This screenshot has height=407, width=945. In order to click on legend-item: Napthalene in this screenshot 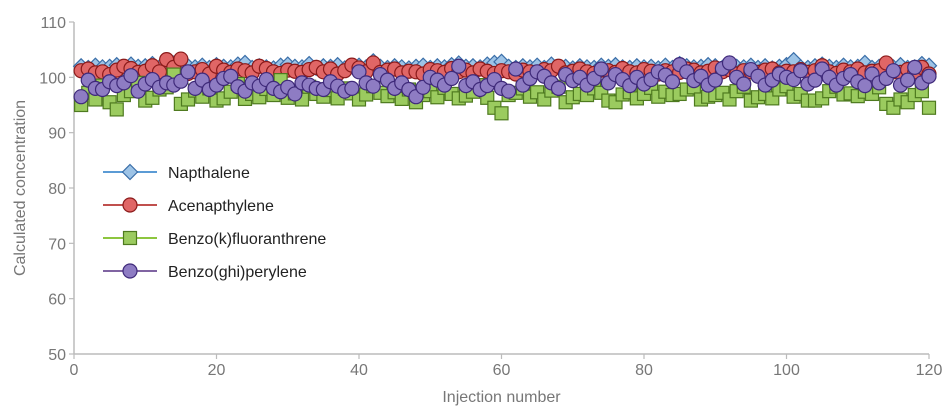, I will do `click(176, 172)`.